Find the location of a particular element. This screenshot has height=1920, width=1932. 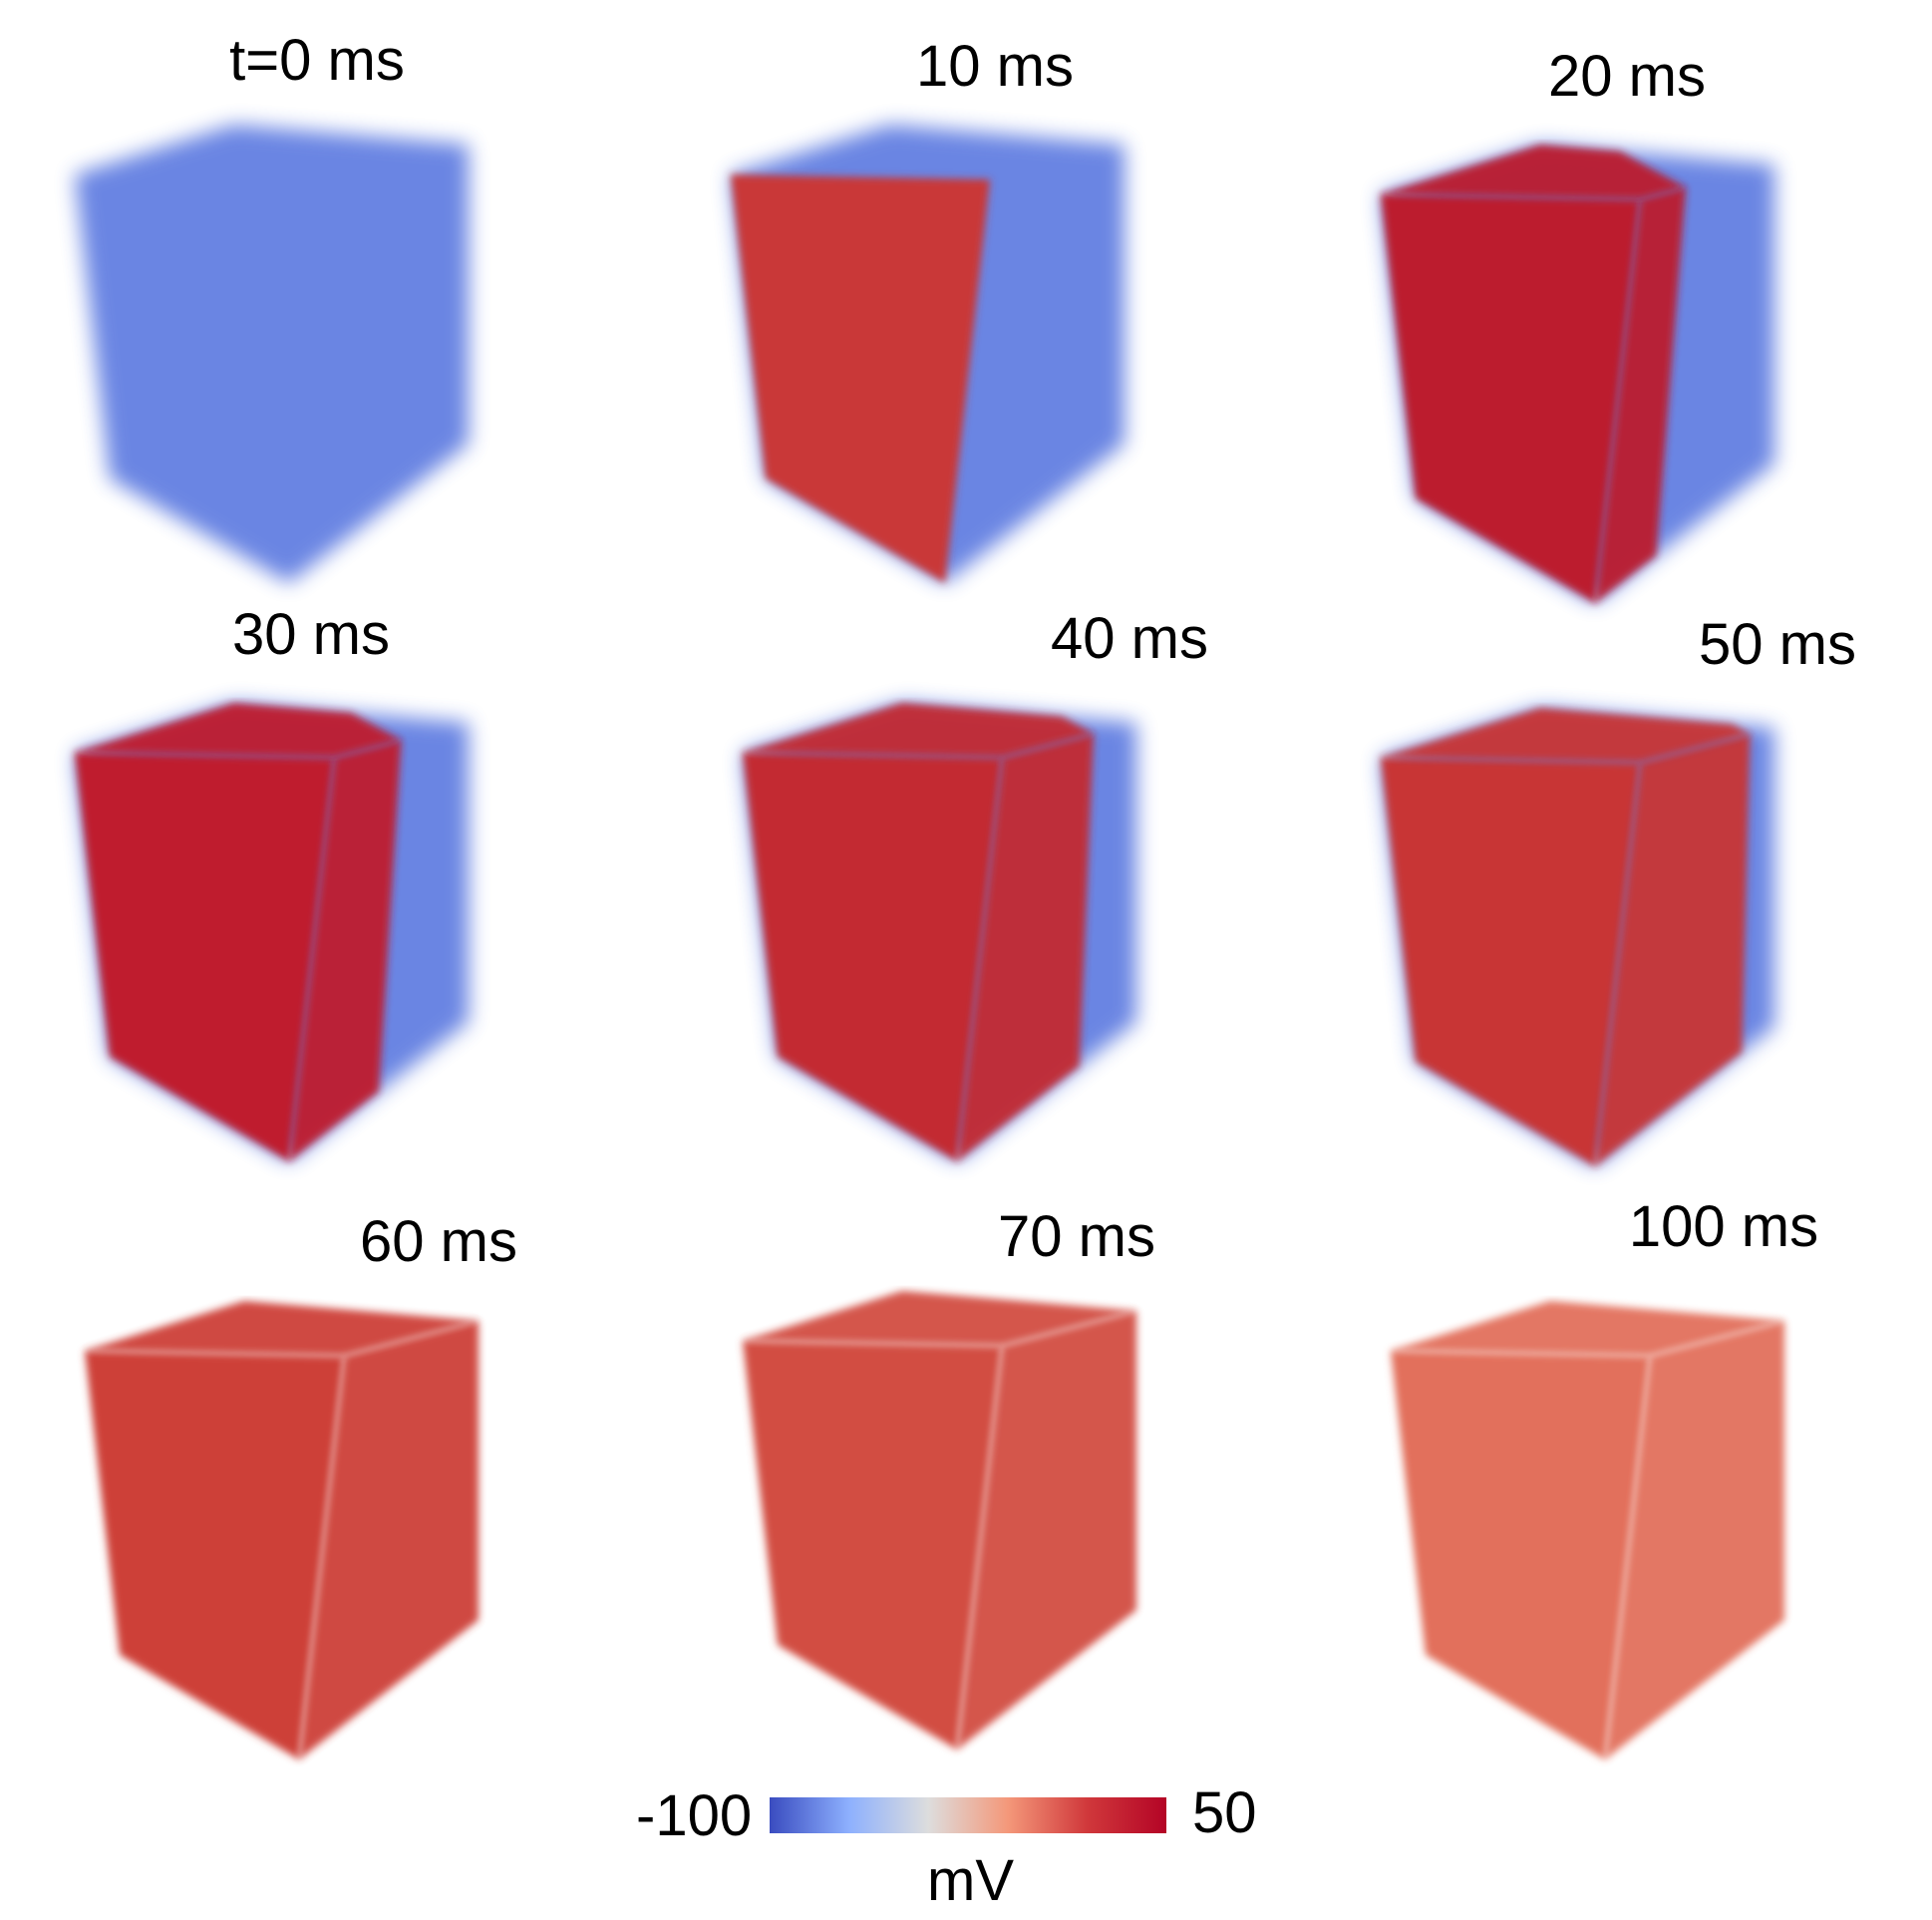

panel-time-label: 10 ms is located at coordinates (995, 66).